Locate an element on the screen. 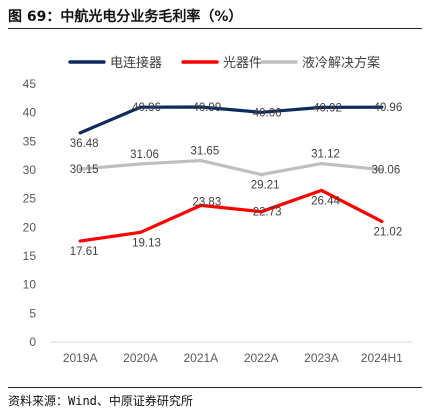 This screenshot has height=416, width=430. data-label: 17.61 is located at coordinates (84, 252).